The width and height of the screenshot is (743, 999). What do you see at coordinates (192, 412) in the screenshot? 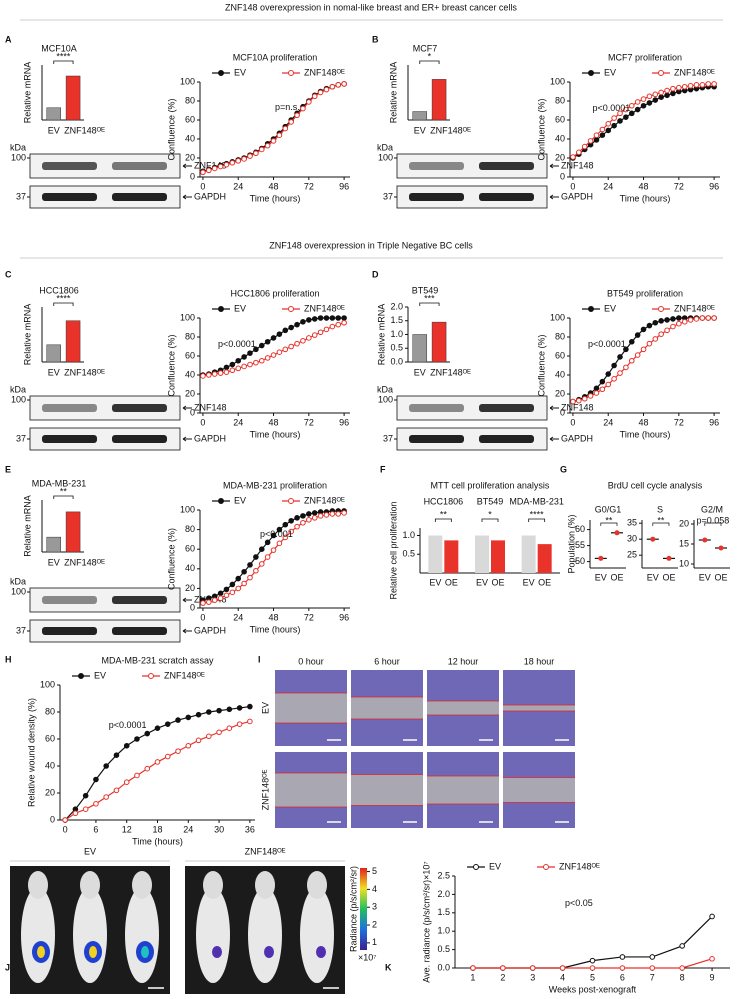
I see `y-tick-label: 0` at bounding box center [192, 412].